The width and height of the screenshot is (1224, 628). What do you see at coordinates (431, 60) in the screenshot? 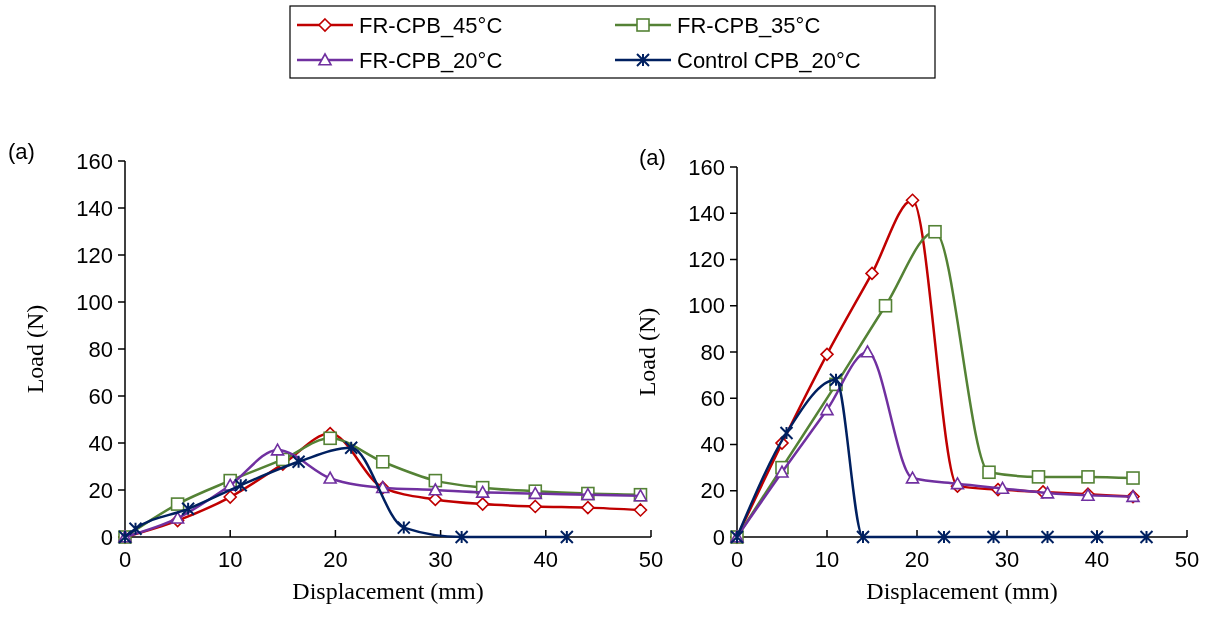
I see `legend-label: FR-CPB_20°C` at bounding box center [431, 60].